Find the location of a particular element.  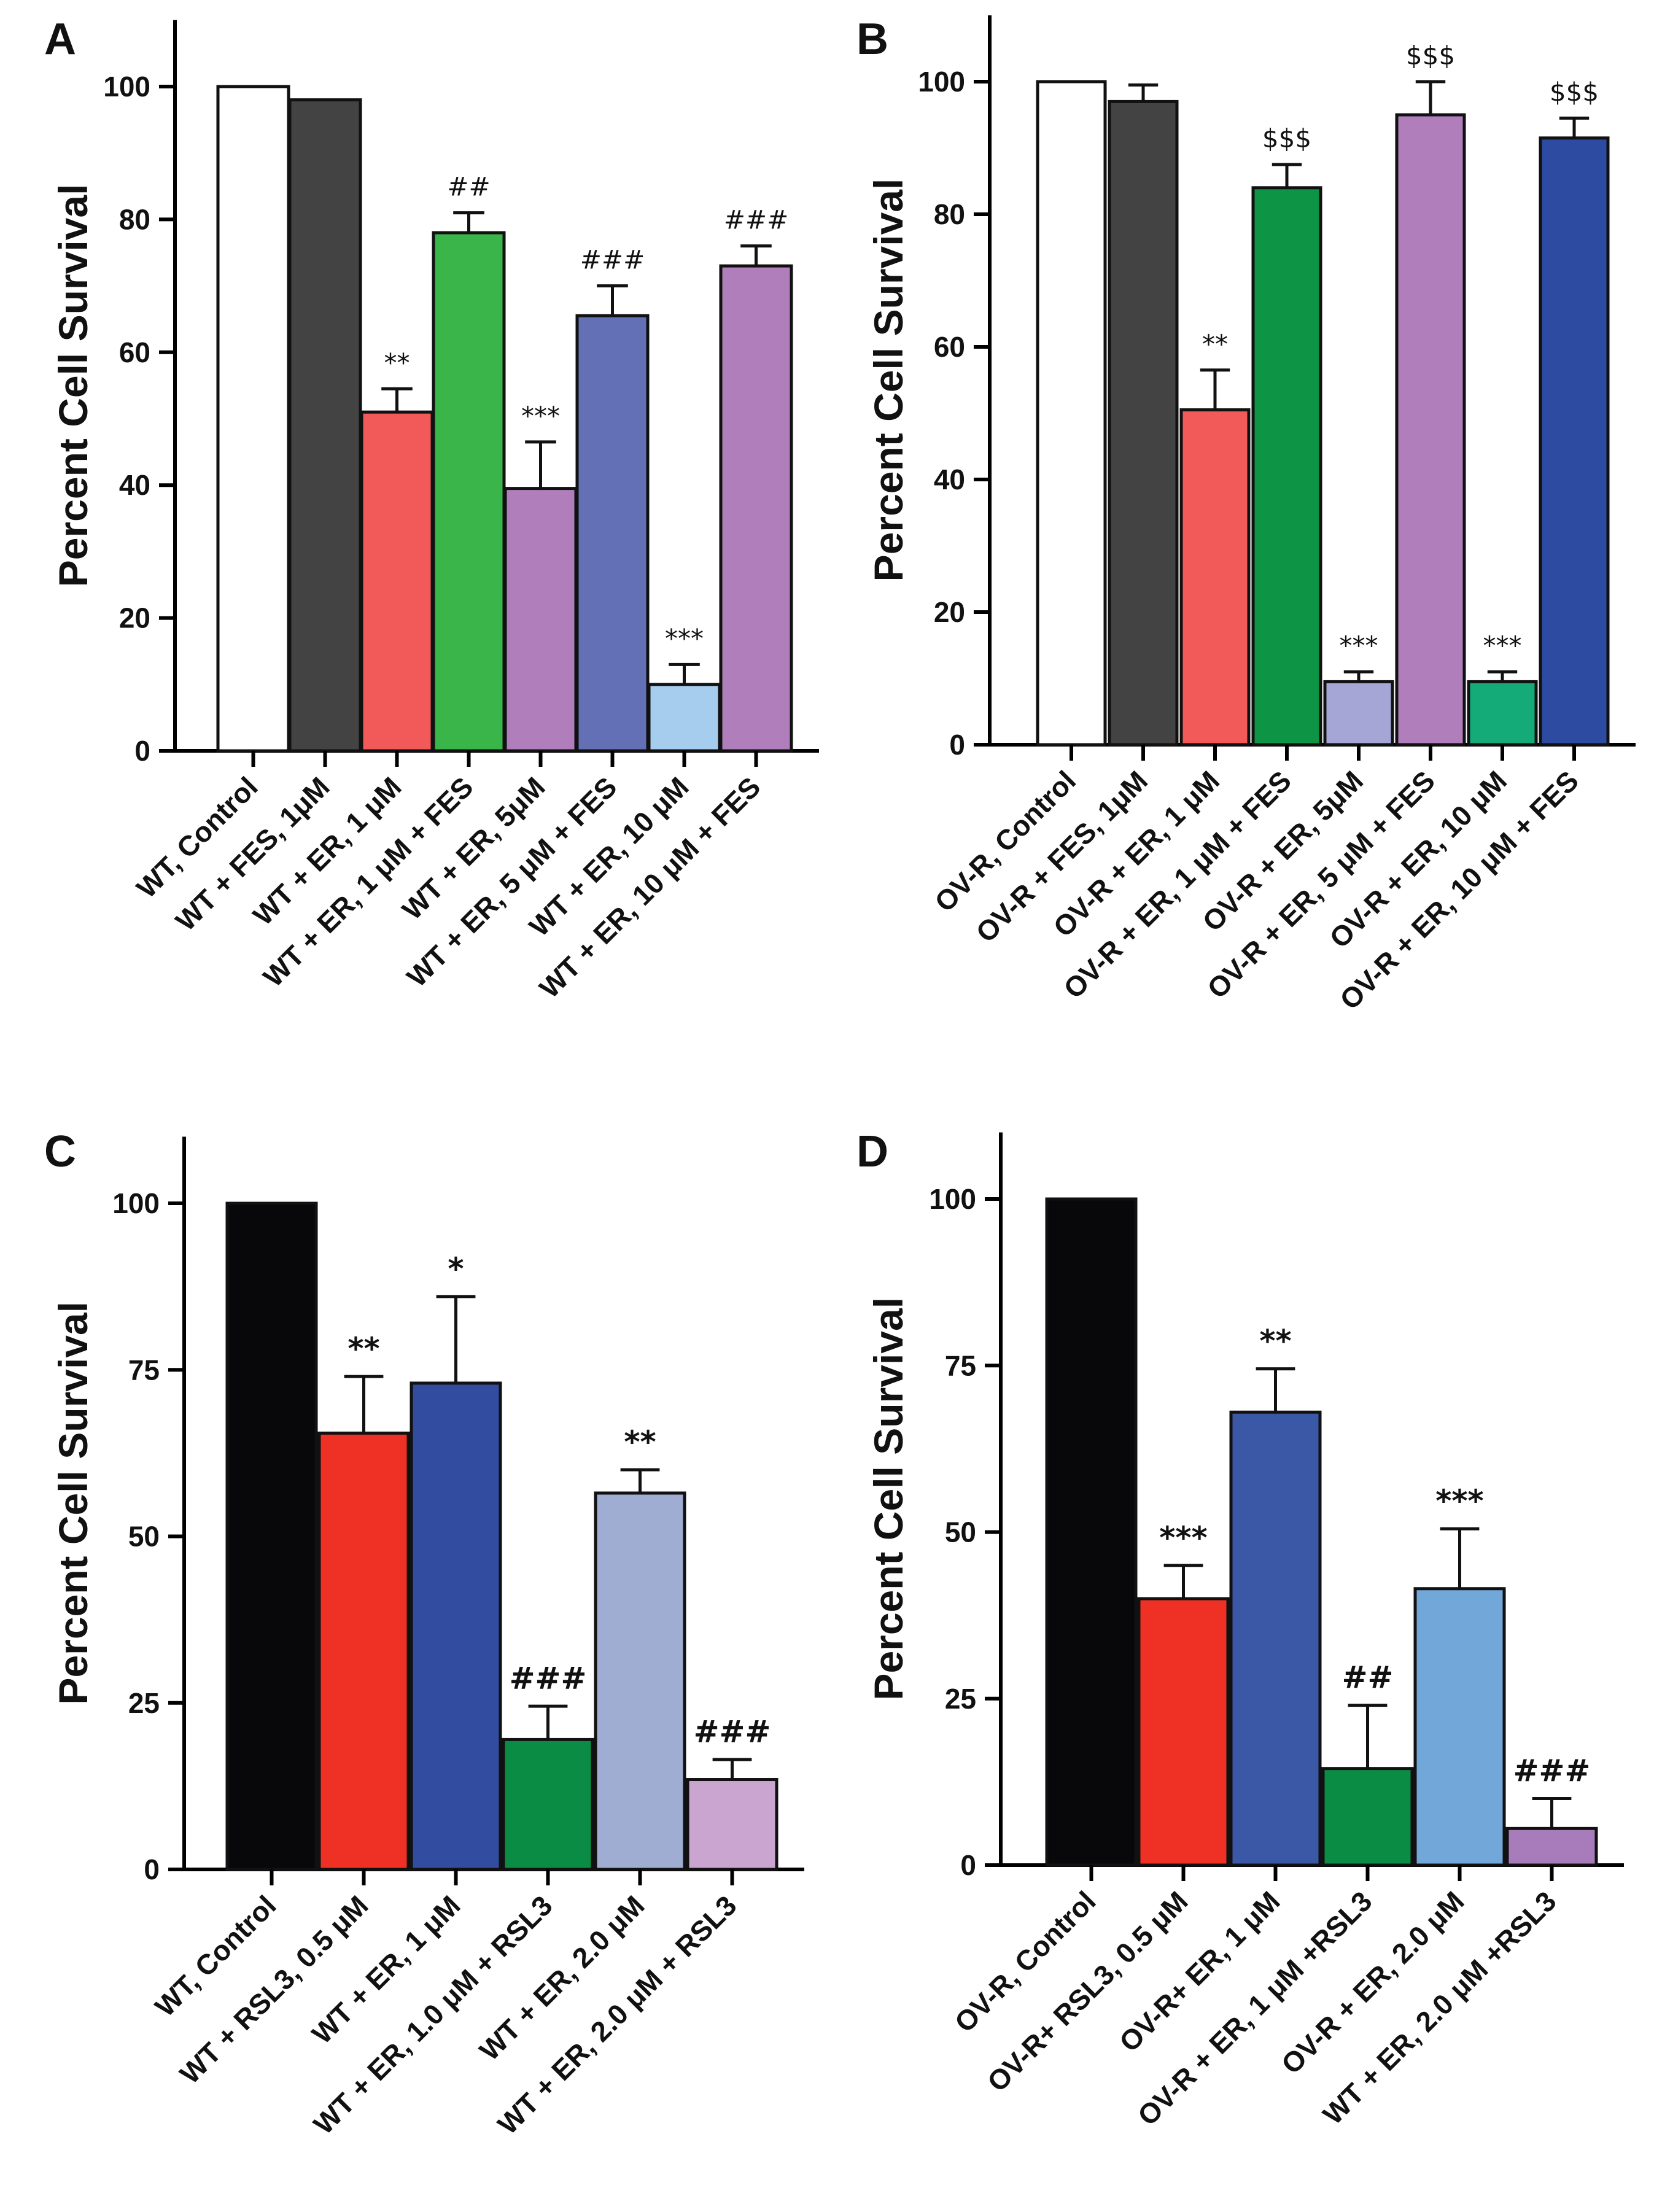

panel-letter: B is located at coordinates (872, 39).